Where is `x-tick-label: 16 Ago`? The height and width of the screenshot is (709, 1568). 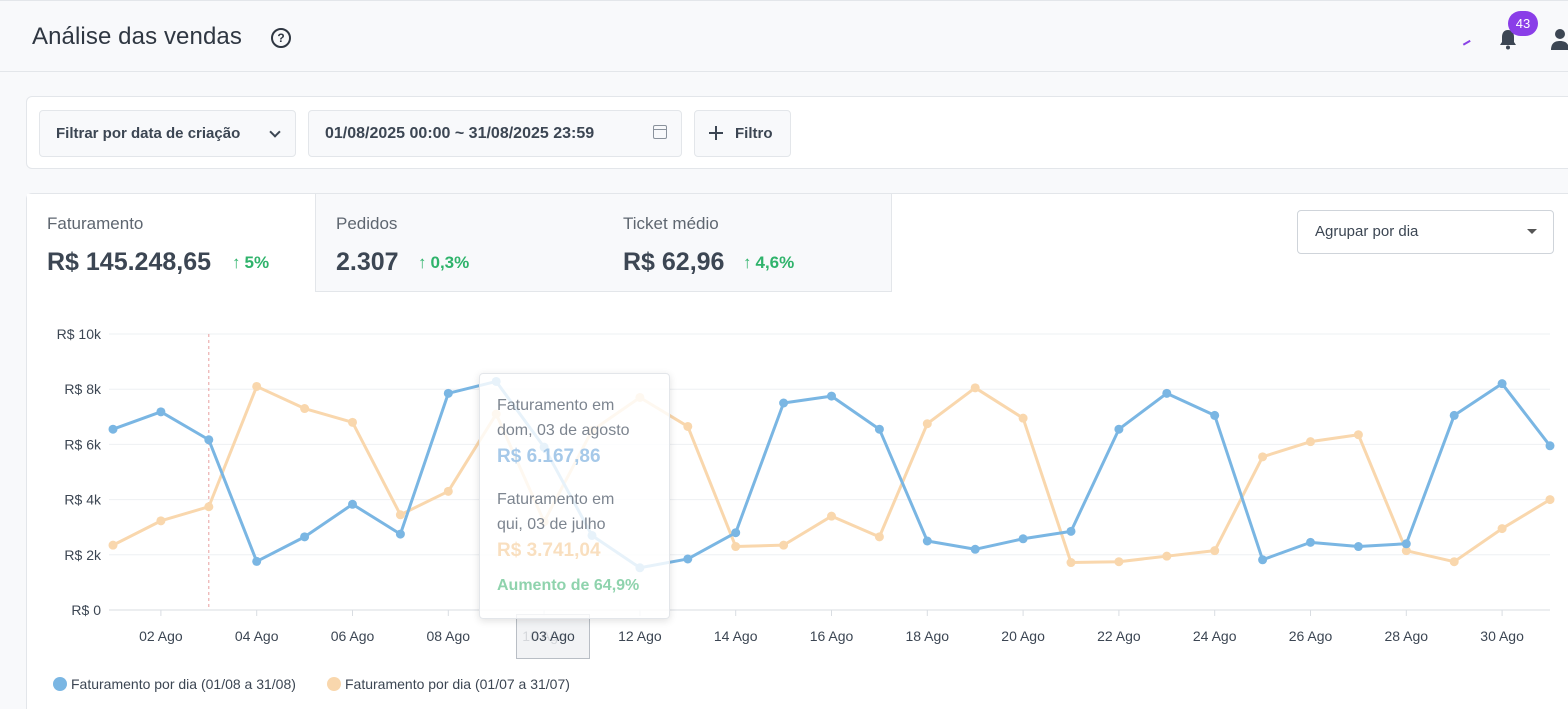
x-tick-label: 16 Ago is located at coordinates (832, 636).